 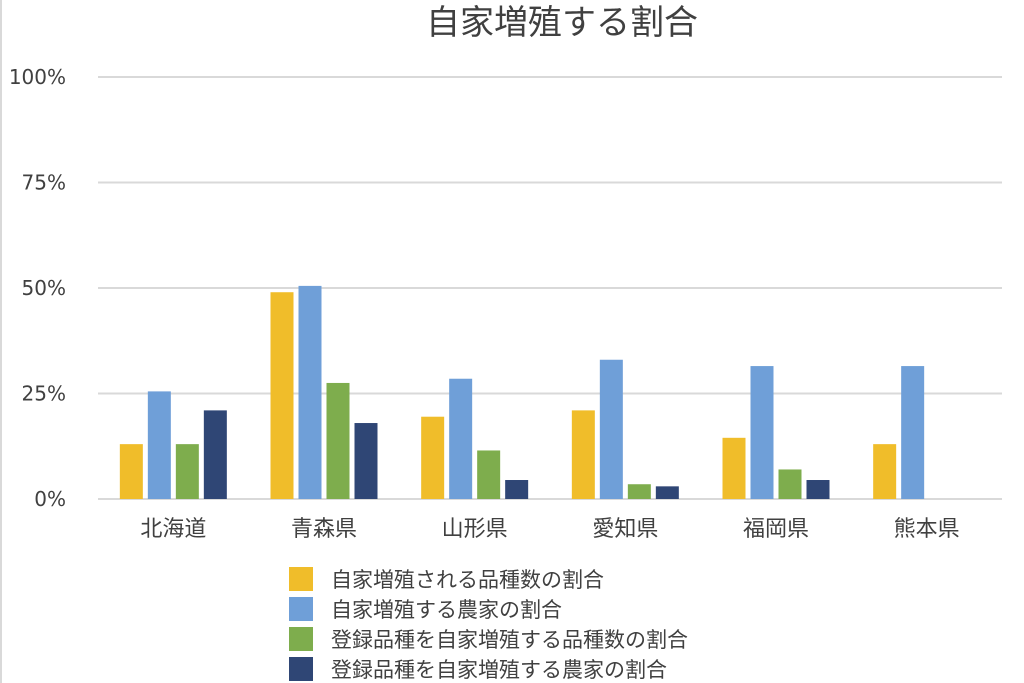 What do you see at coordinates (499, 670) in the screenshot?
I see `legend-label: 登録品種を自家増殖する農家の割合` at bounding box center [499, 670].